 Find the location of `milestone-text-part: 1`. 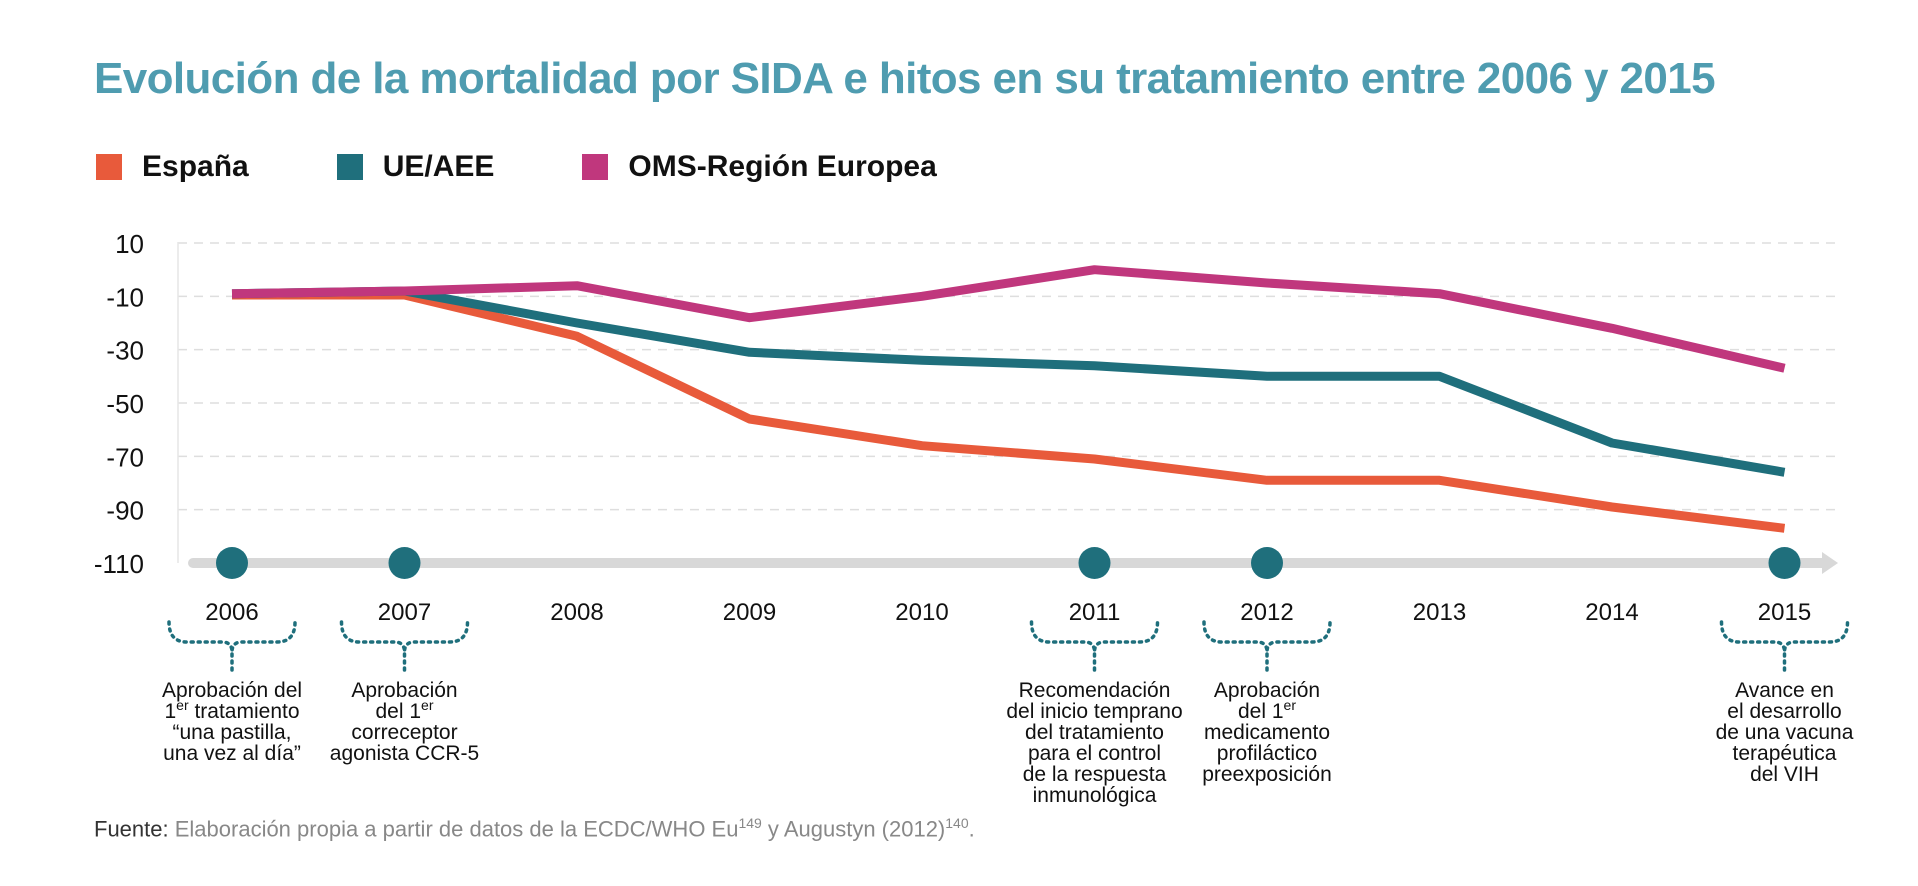

milestone-text-part: 1 is located at coordinates (170, 711).